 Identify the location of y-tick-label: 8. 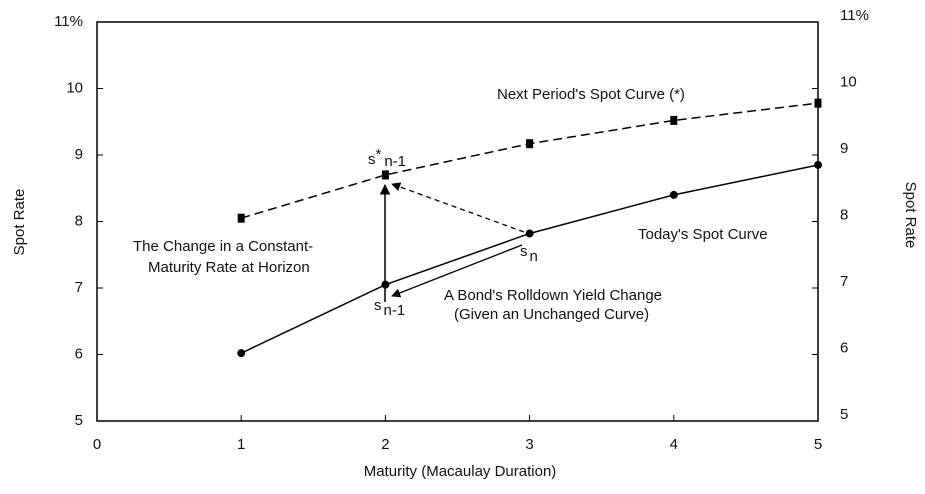
(79, 220).